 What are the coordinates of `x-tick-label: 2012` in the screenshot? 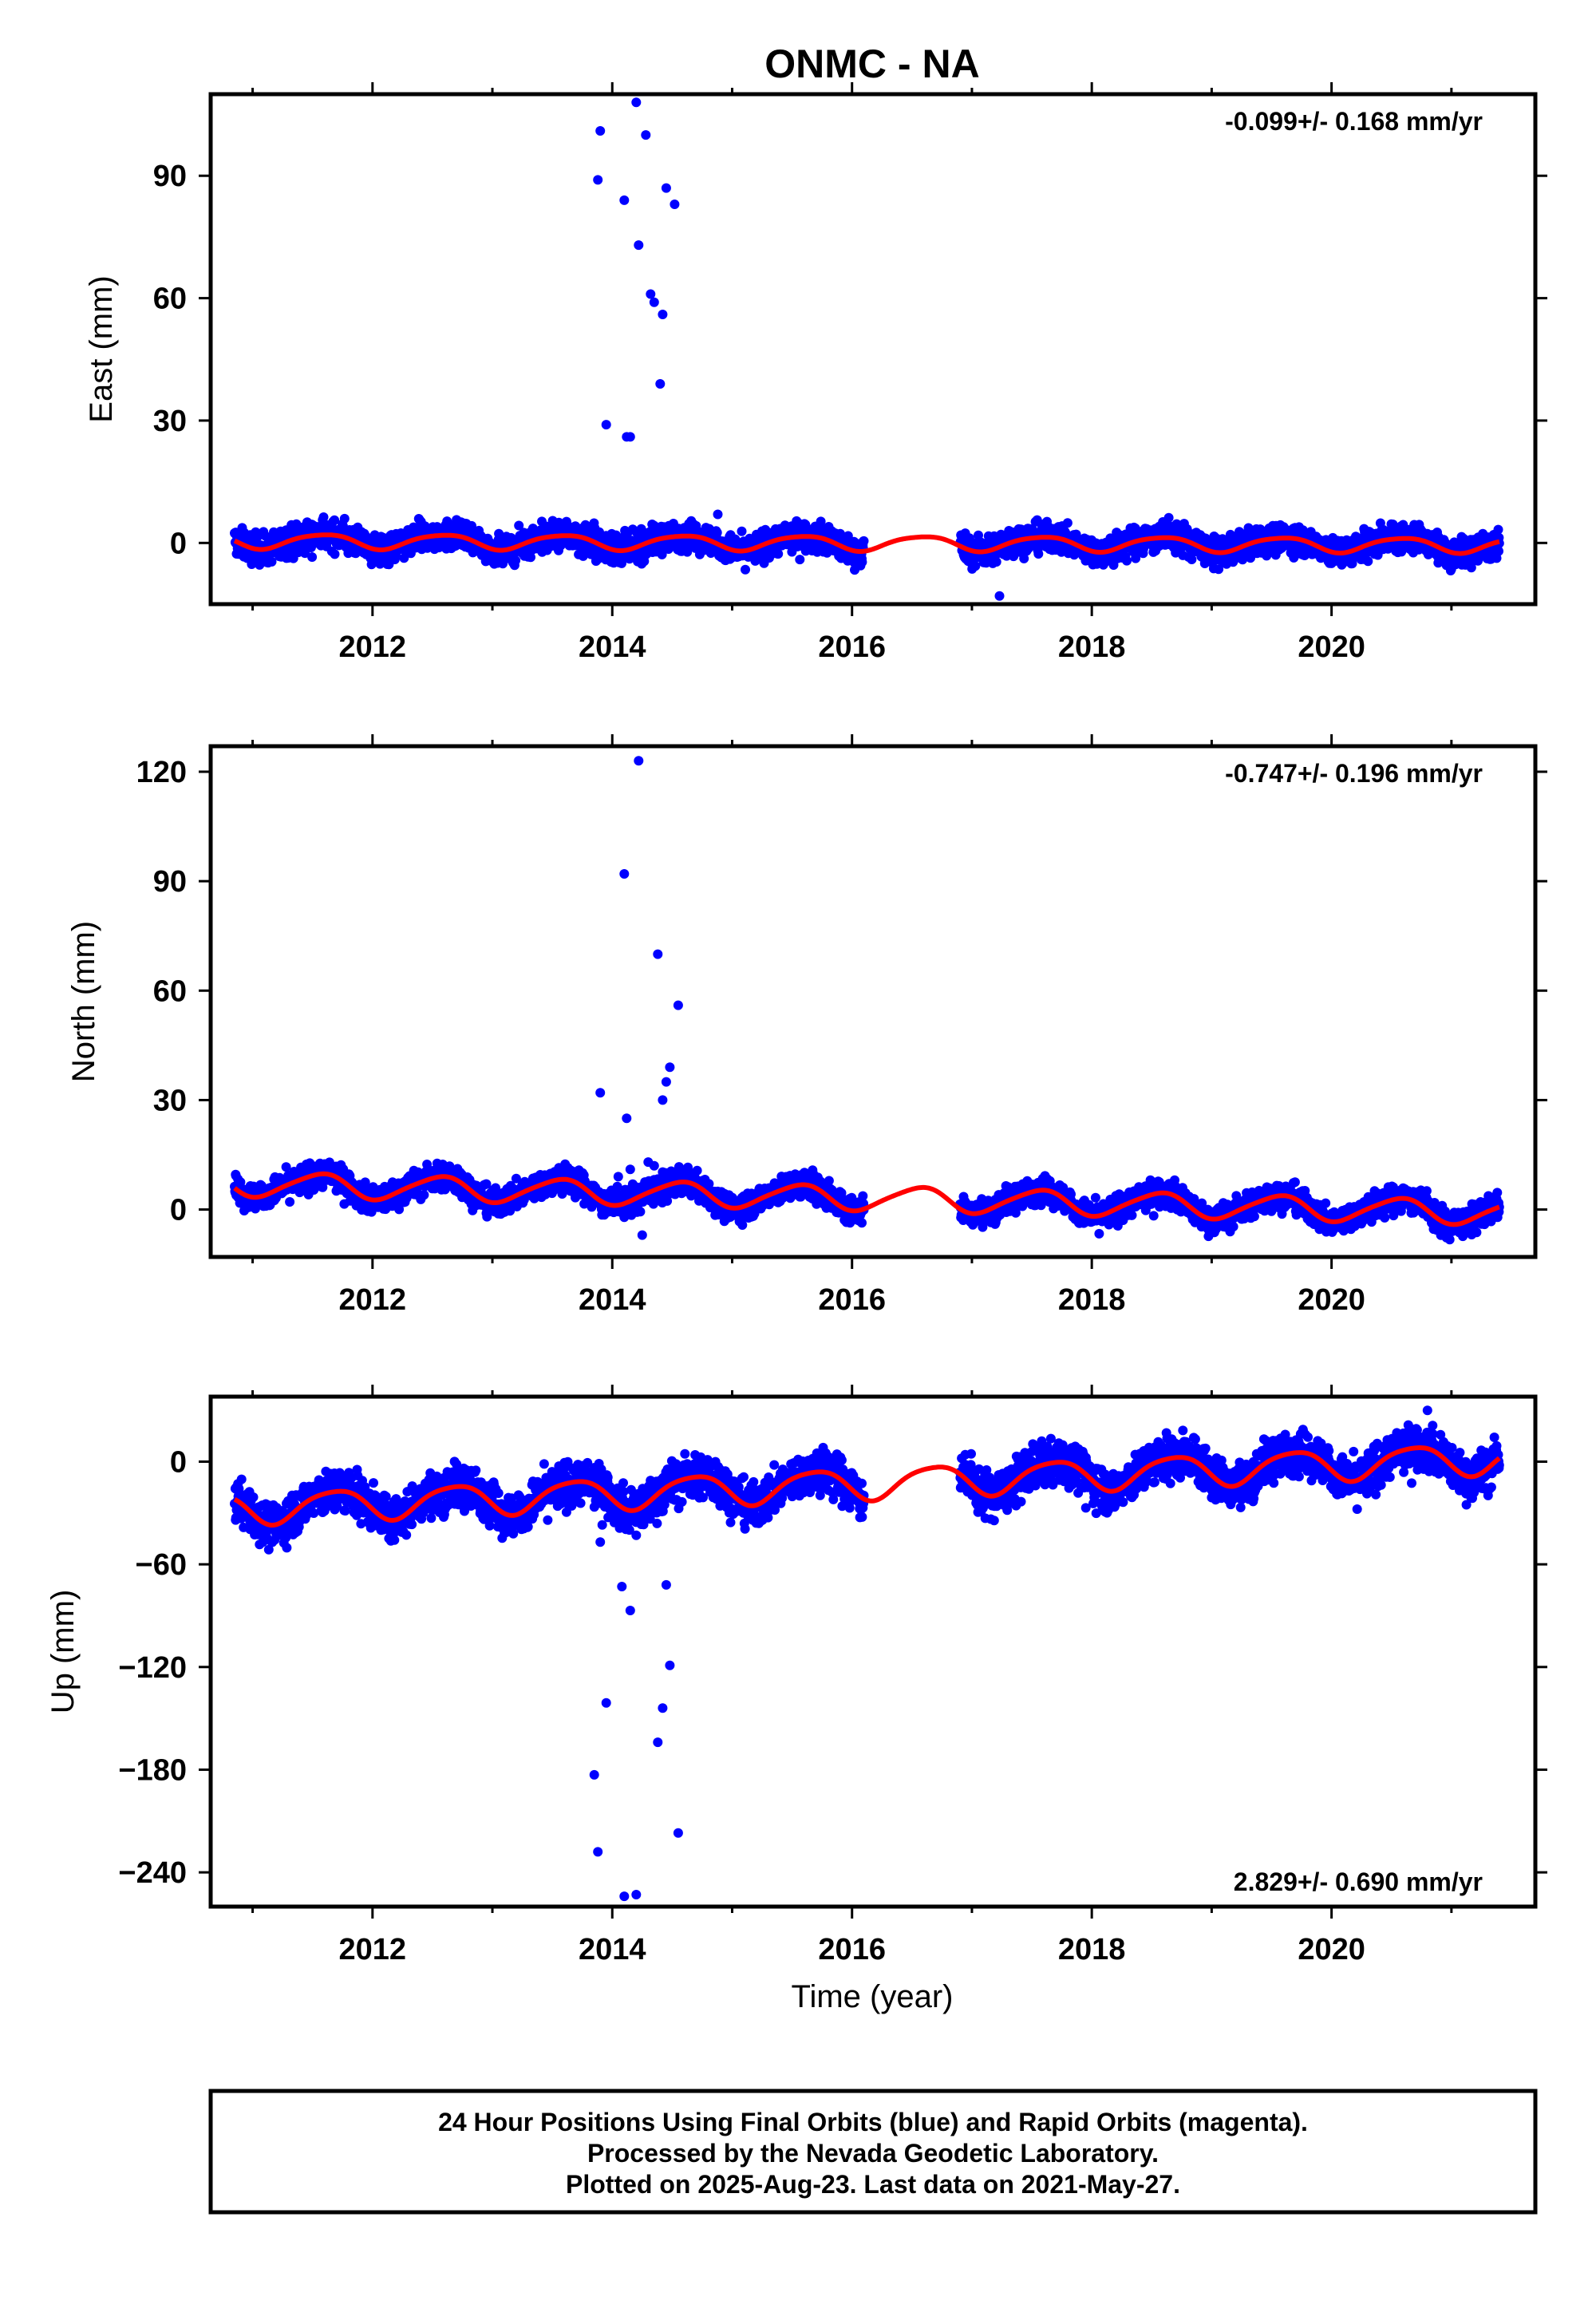 It's located at (373, 647).